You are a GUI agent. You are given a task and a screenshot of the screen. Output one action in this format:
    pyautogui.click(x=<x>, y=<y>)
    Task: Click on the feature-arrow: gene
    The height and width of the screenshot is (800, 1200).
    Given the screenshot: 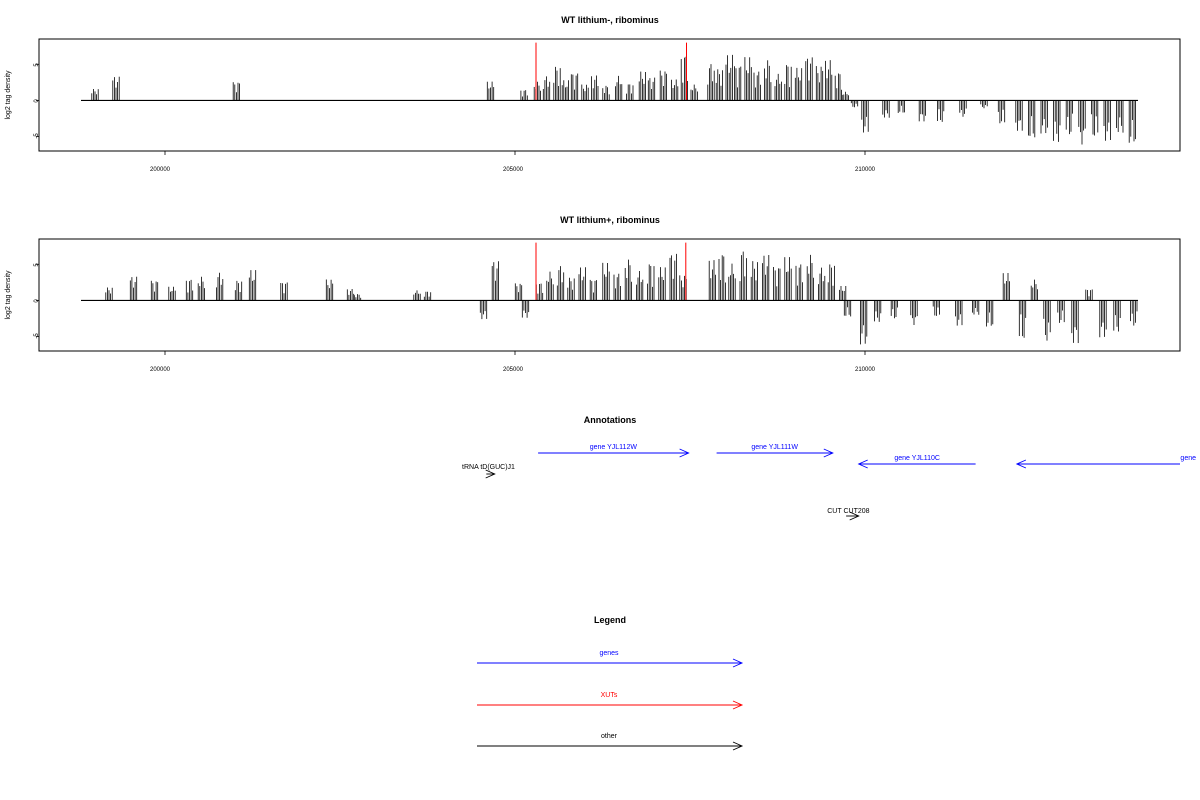 What is the action you would take?
    pyautogui.click(x=1105, y=462)
    